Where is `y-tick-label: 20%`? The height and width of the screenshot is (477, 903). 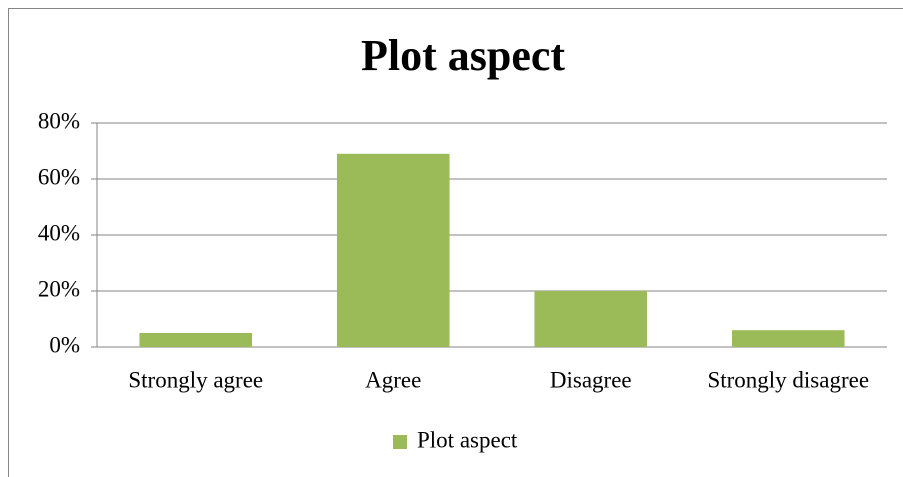
y-tick-label: 20% is located at coordinates (59, 288).